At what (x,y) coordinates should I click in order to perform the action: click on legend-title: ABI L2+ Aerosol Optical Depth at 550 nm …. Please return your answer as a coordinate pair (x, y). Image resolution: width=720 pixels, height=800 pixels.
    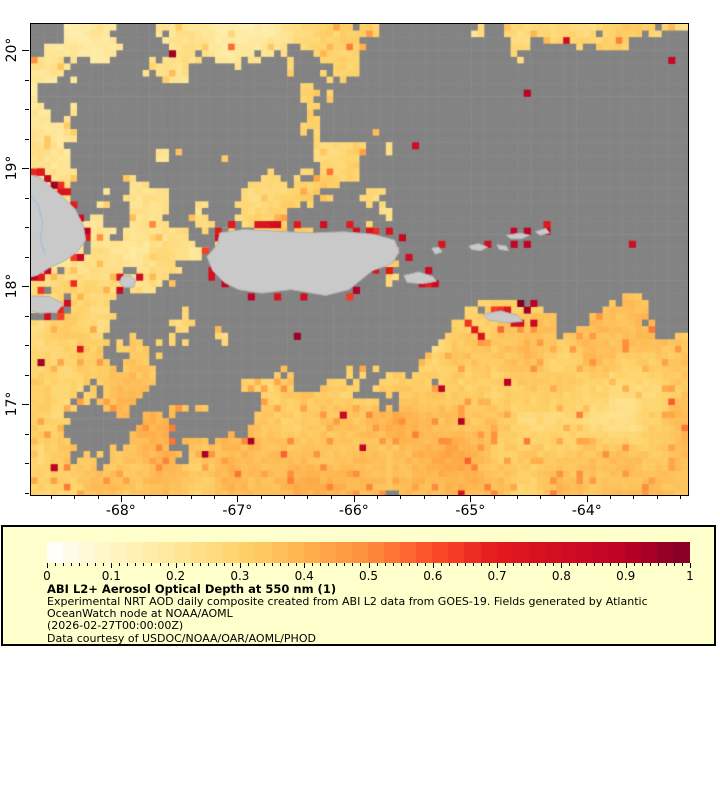
    Looking at the image, I should click on (192, 589).